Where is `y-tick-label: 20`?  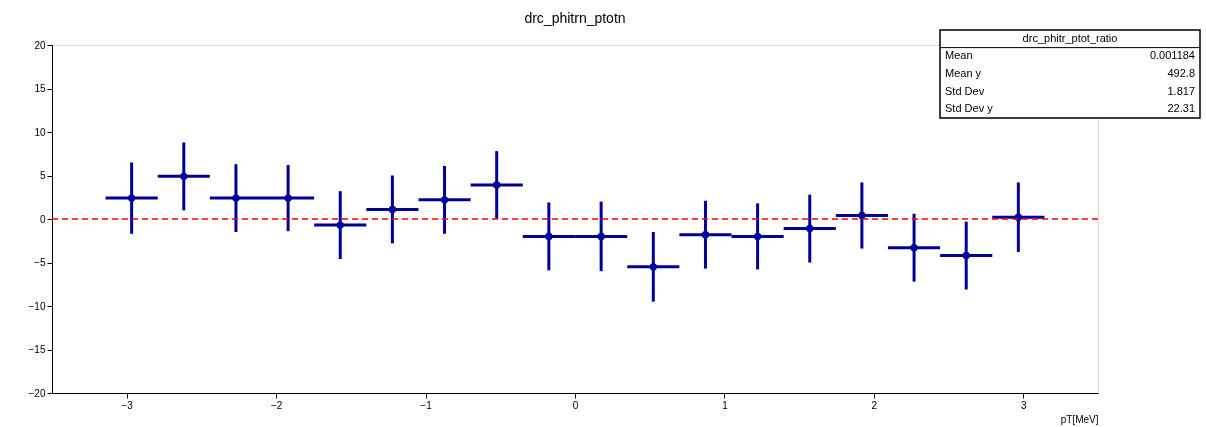
y-tick-label: 20 is located at coordinates (40, 45).